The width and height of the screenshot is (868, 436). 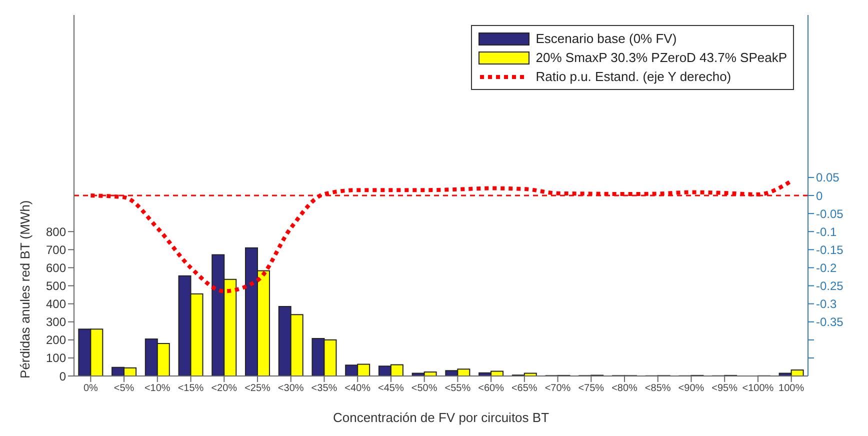 I want to click on y-tick-label: 0, so click(x=62, y=376).